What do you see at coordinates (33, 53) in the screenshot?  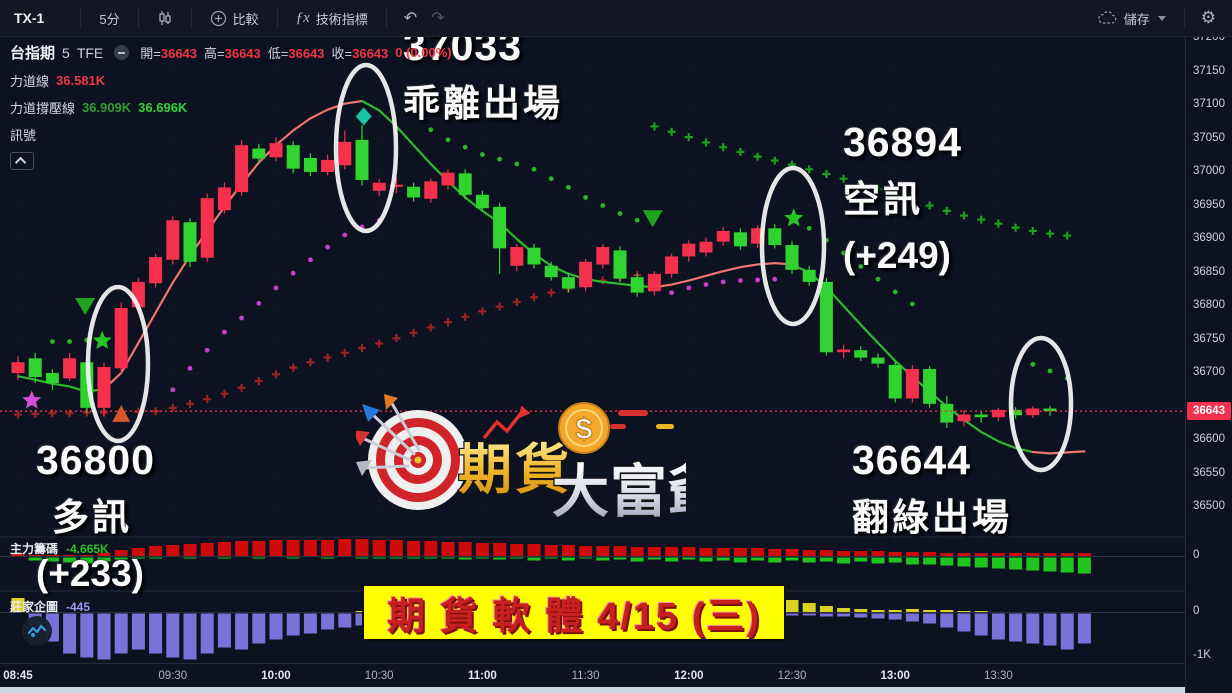 I see `legend-symbol: 台指期` at bounding box center [33, 53].